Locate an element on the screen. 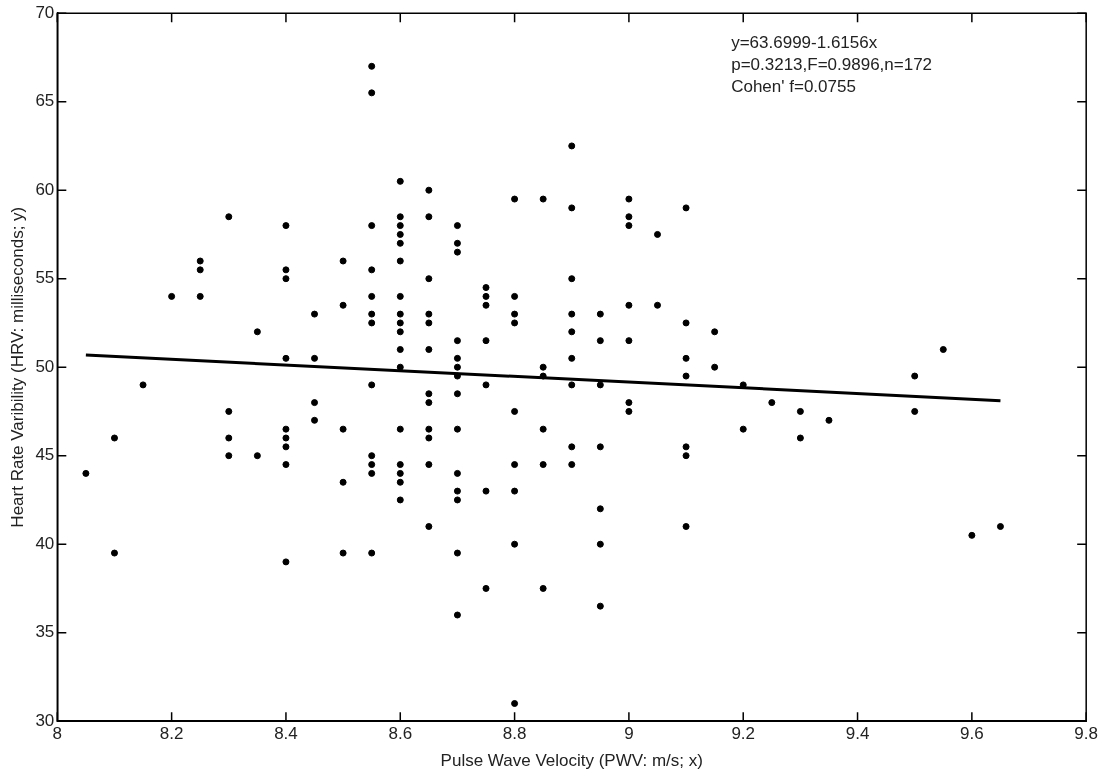 The height and width of the screenshot is (778, 1101). x-tick-label: 8 is located at coordinates (57, 734).